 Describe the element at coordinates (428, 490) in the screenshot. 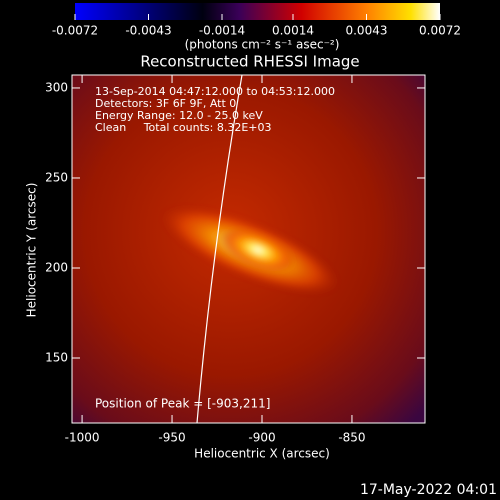

I see `footer-date: 17-May-2022 04:01` at that location.